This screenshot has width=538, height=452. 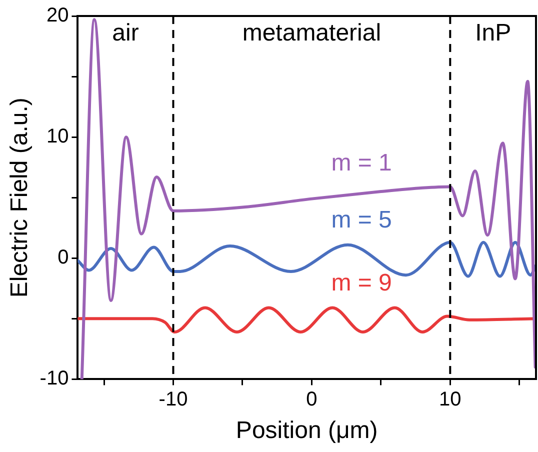 What do you see at coordinates (312, 33) in the screenshot?
I see `annotation: metamaterial` at bounding box center [312, 33].